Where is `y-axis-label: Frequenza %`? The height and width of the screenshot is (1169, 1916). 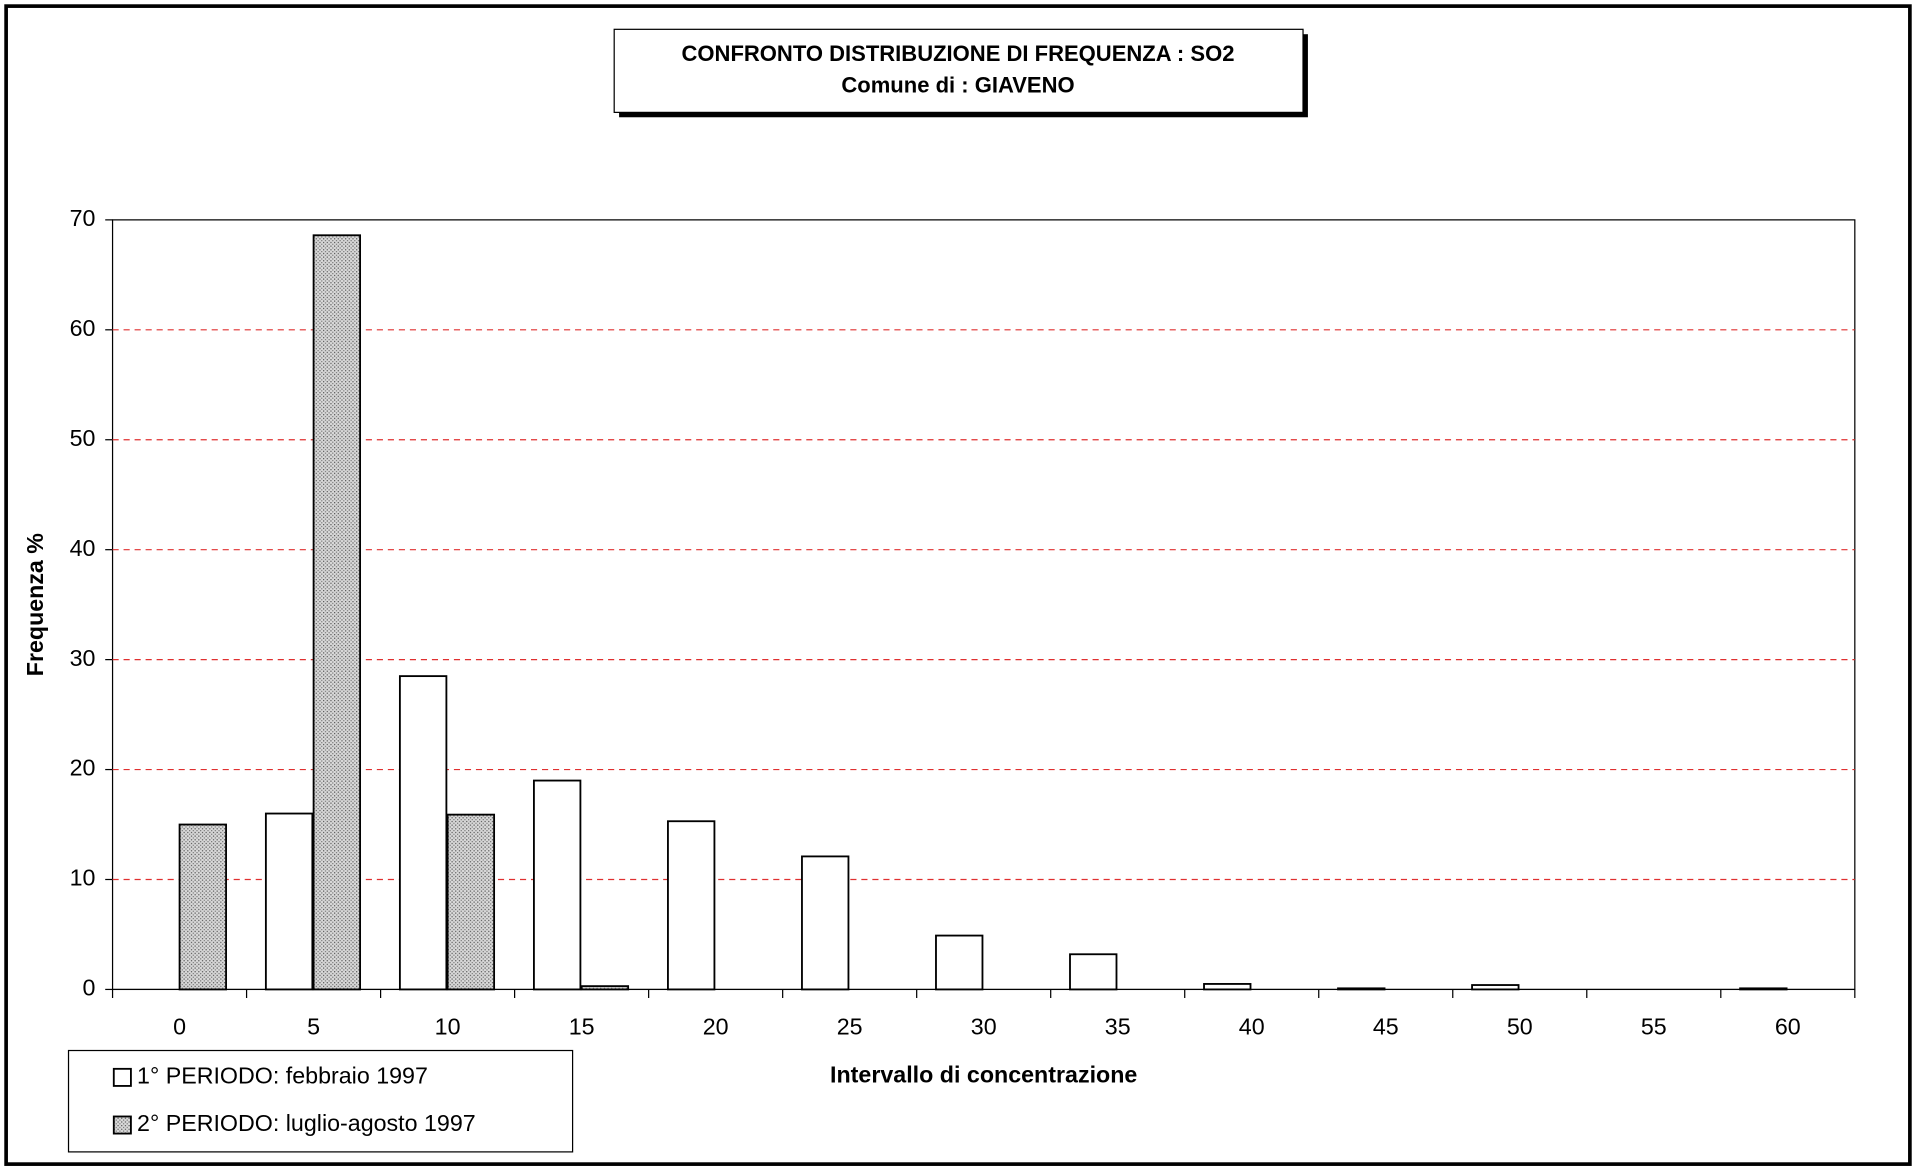
y-axis-label: Frequenza % is located at coordinates (35, 604).